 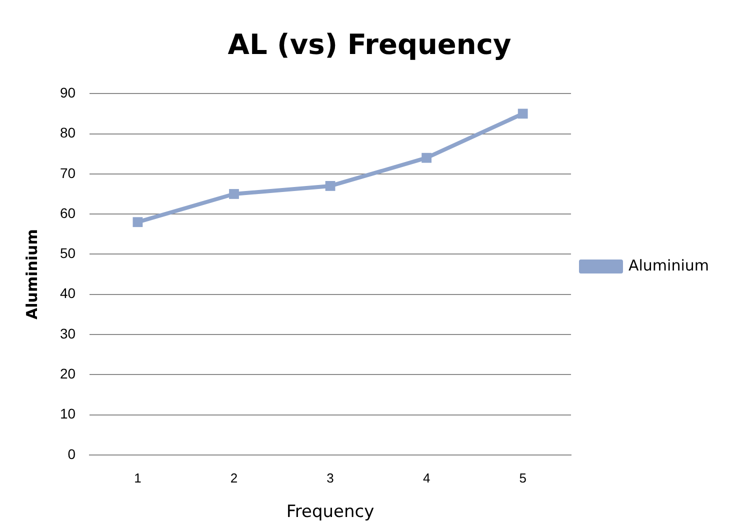 I want to click on y-axis-title: Aluminium, so click(x=31, y=274).